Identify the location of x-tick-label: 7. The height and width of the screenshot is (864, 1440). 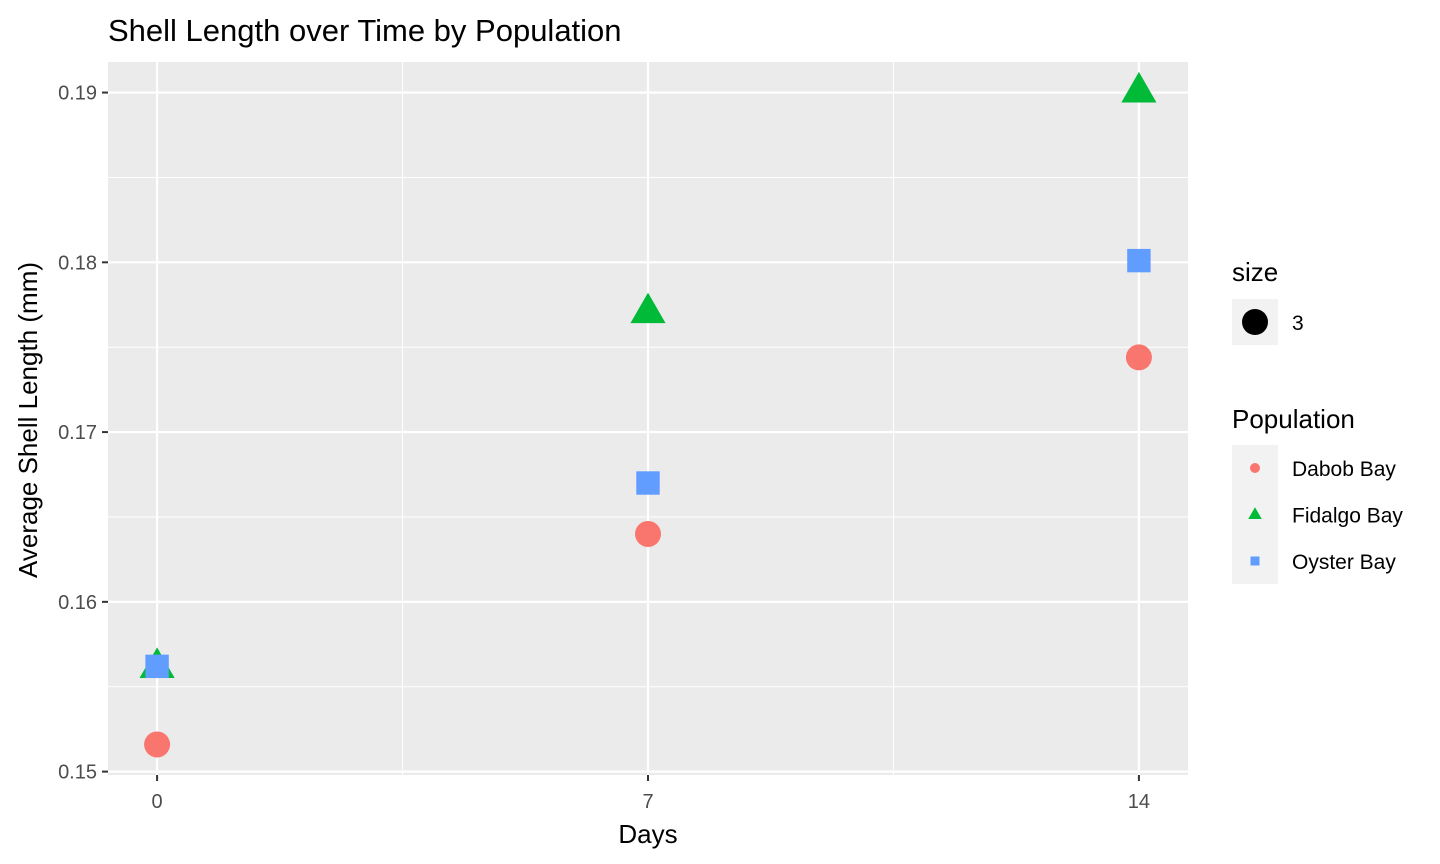
(647, 802).